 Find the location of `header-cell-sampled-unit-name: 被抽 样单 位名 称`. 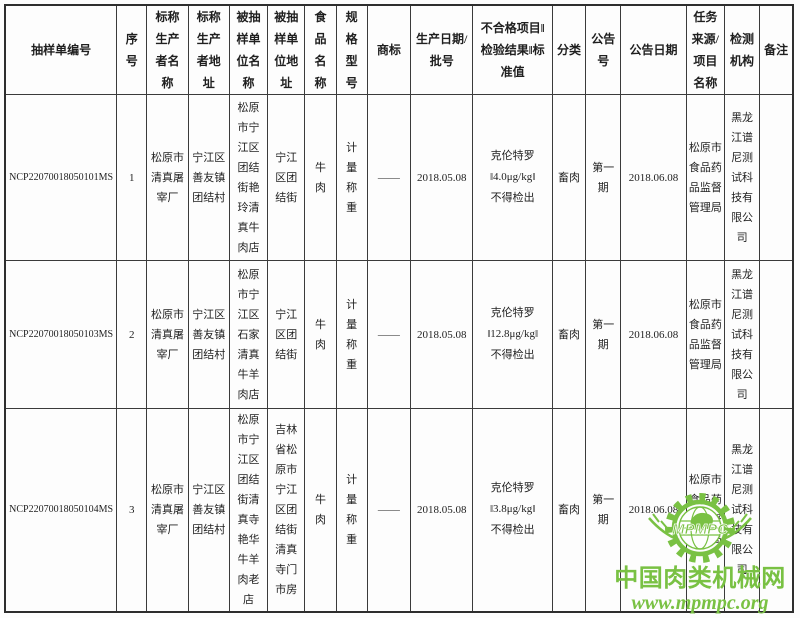

header-cell-sampled-unit-name: 被抽 样单 位名 称 is located at coordinates (248, 49).